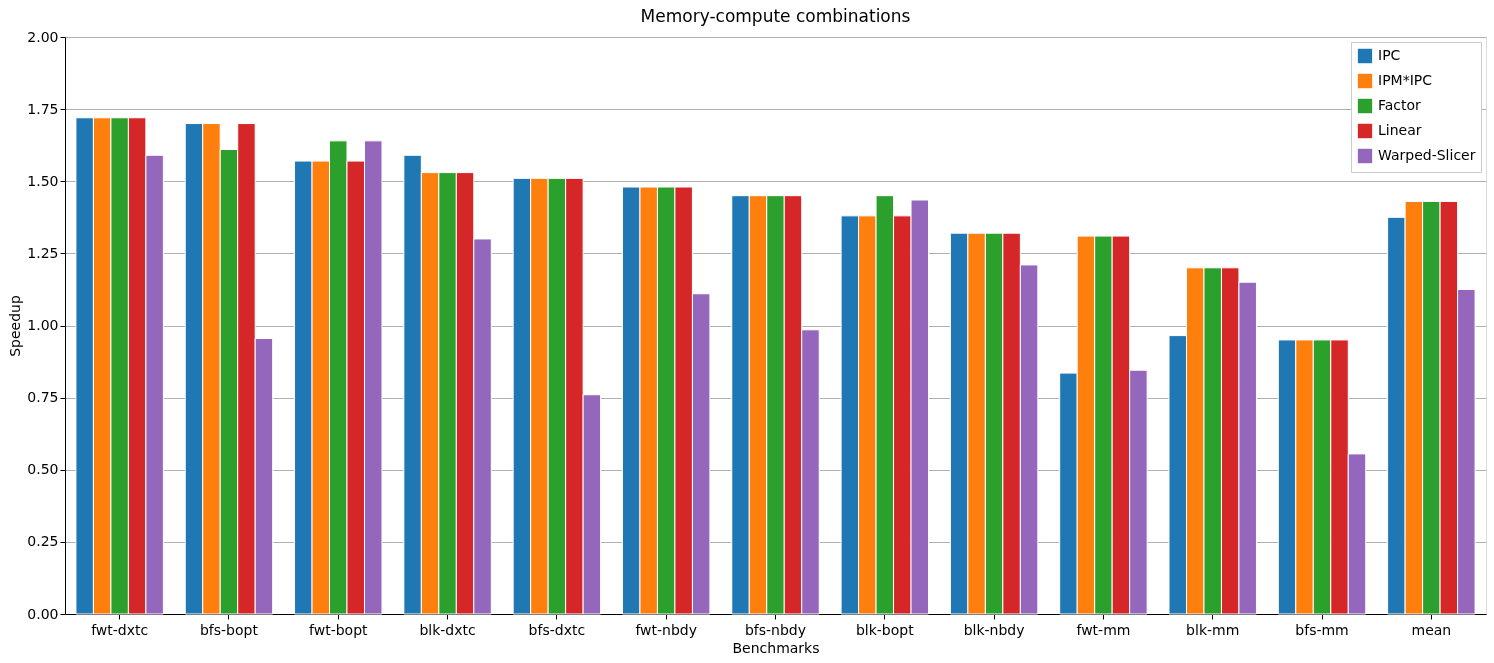  Describe the element at coordinates (885, 629) in the screenshot. I see `x-tick-label: blk-bopt` at that location.